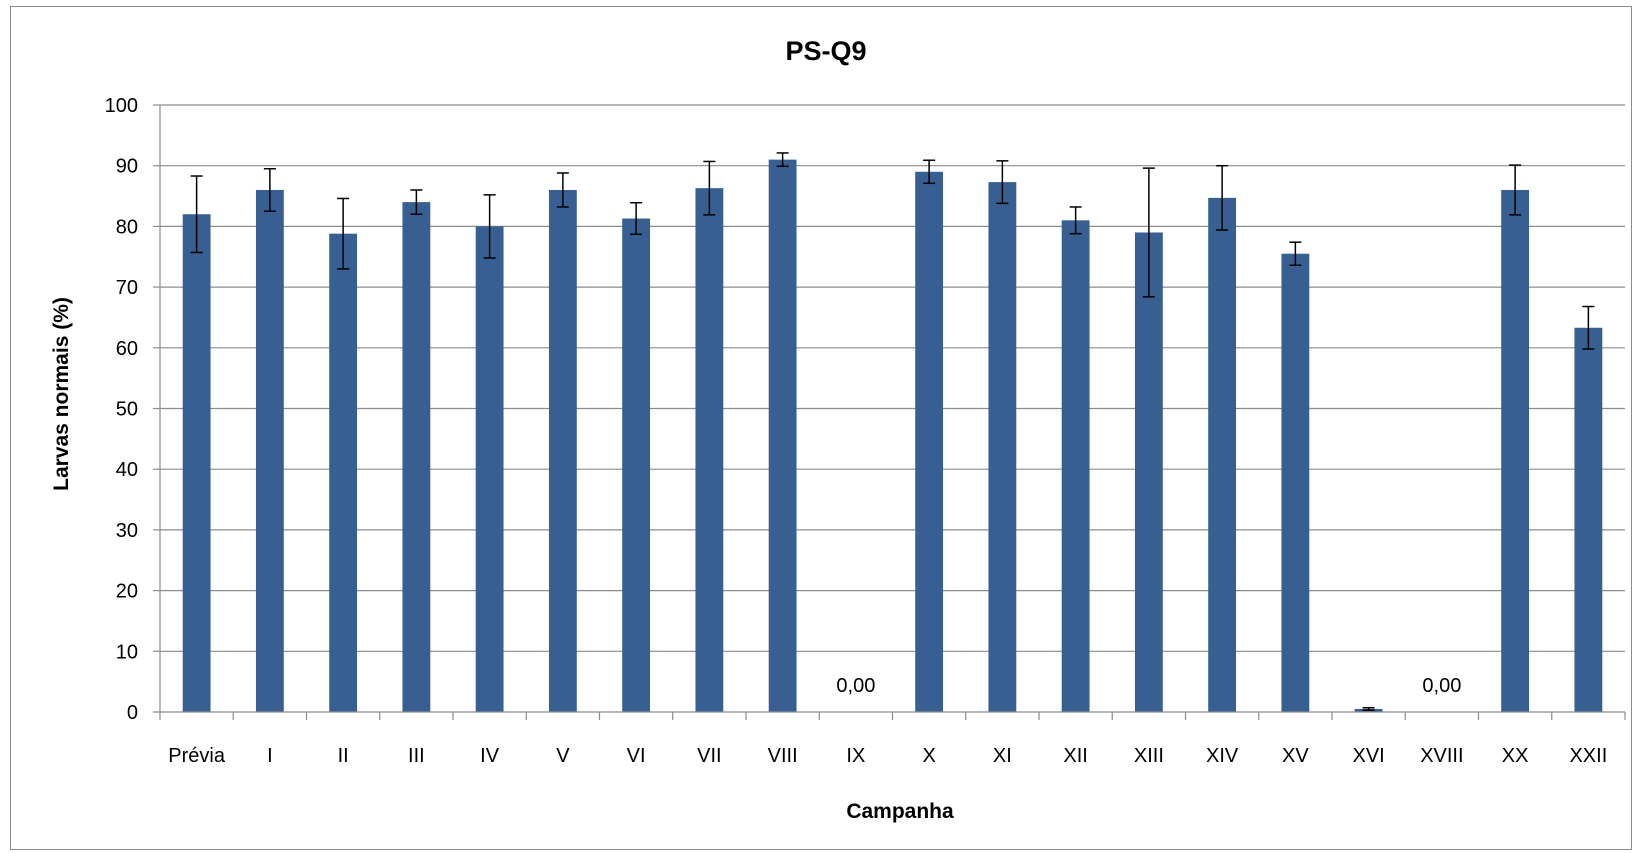  What do you see at coordinates (127, 167) in the screenshot?
I see `y-tick-label: 90` at bounding box center [127, 167].